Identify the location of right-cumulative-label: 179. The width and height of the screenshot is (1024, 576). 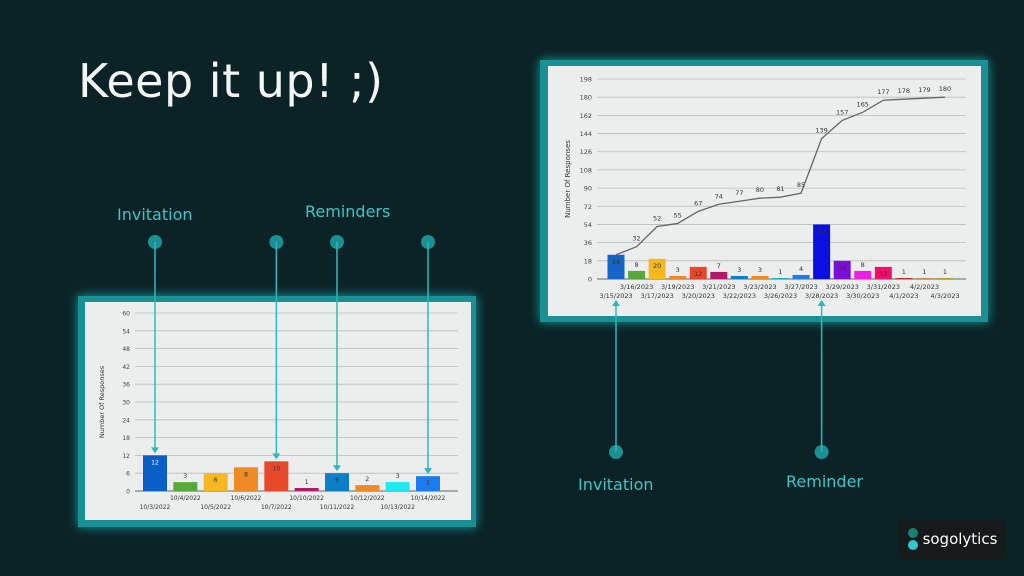
(924, 90).